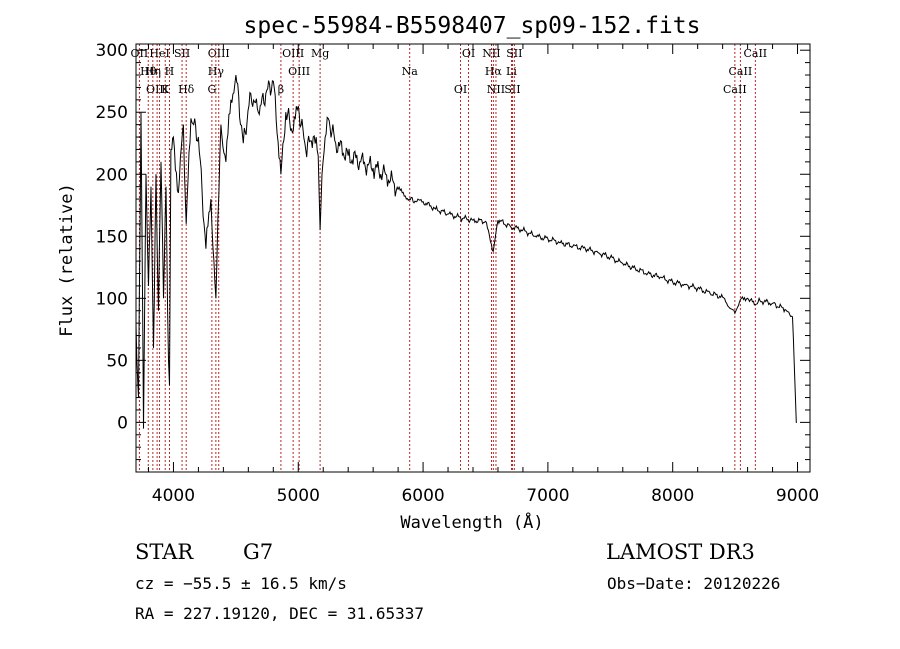  Describe the element at coordinates (672, 496) in the screenshot. I see `x-tick-label: 8000` at that location.